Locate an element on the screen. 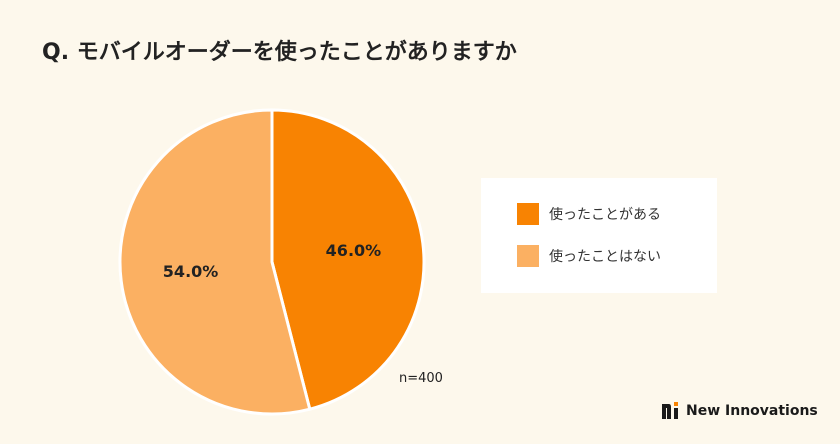  pie-slice-used is located at coordinates (348, 259).